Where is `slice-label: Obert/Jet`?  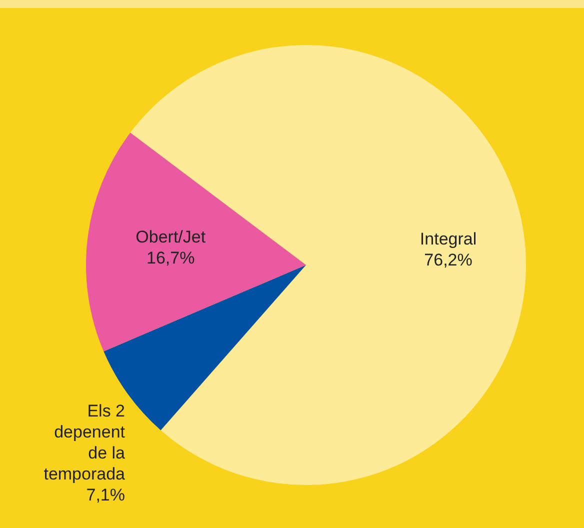
slice-label: Obert/Jet is located at coordinates (171, 237).